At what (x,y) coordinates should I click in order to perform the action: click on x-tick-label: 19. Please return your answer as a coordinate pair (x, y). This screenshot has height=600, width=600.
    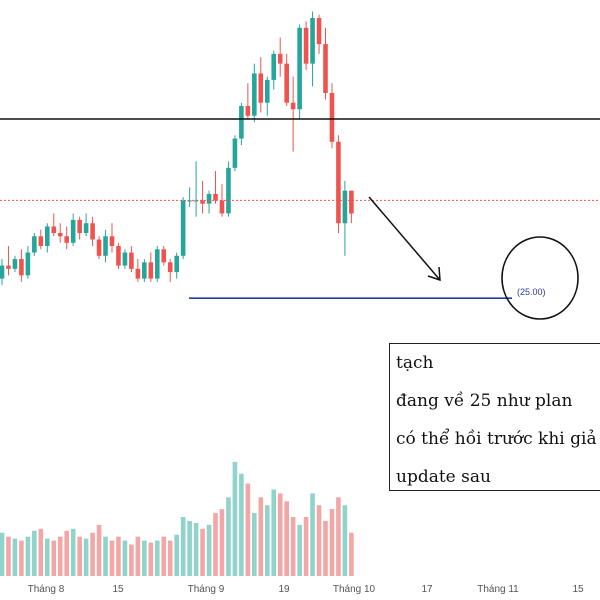
    Looking at the image, I should click on (284, 589).